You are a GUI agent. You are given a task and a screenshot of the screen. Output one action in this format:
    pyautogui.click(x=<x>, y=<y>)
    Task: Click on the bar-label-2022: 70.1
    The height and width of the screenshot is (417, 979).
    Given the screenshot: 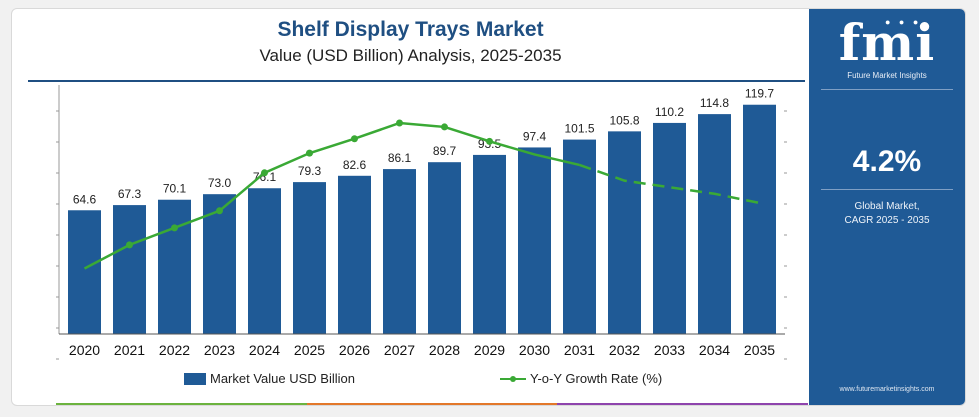 What is the action you would take?
    pyautogui.click(x=175, y=189)
    